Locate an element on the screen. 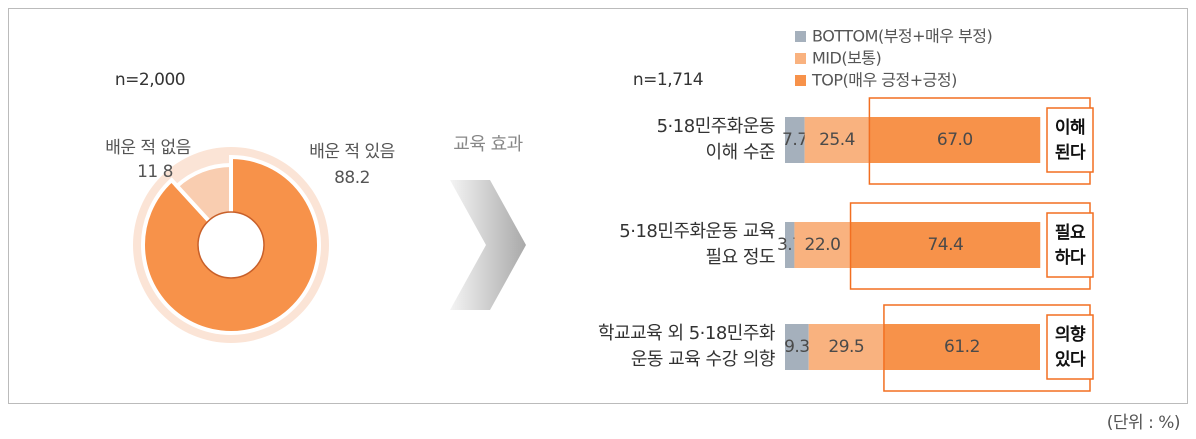  pie-value-label: 11 8 is located at coordinates (155, 172).